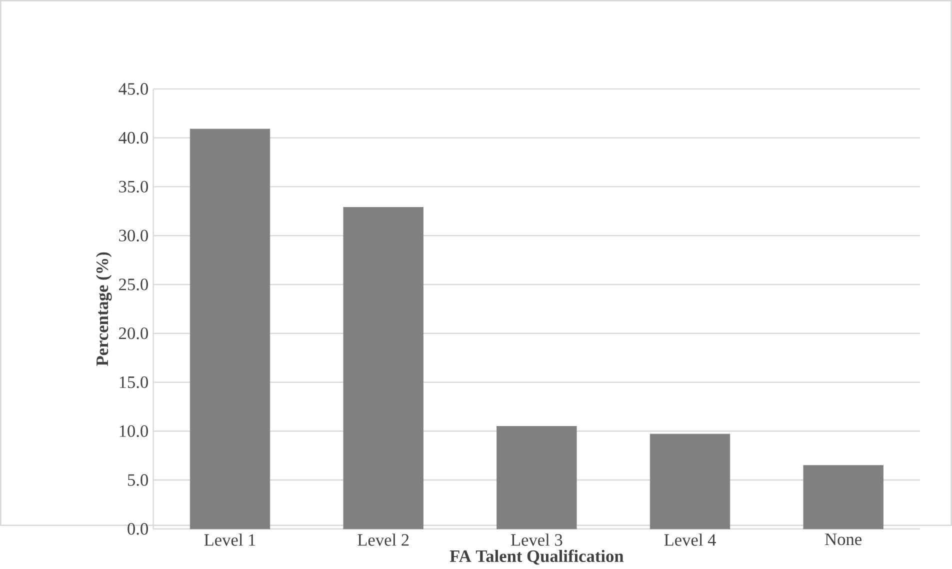 The height and width of the screenshot is (569, 952). Describe the element at coordinates (134, 431) in the screenshot. I see `y-tick-label: 10.0` at that location.